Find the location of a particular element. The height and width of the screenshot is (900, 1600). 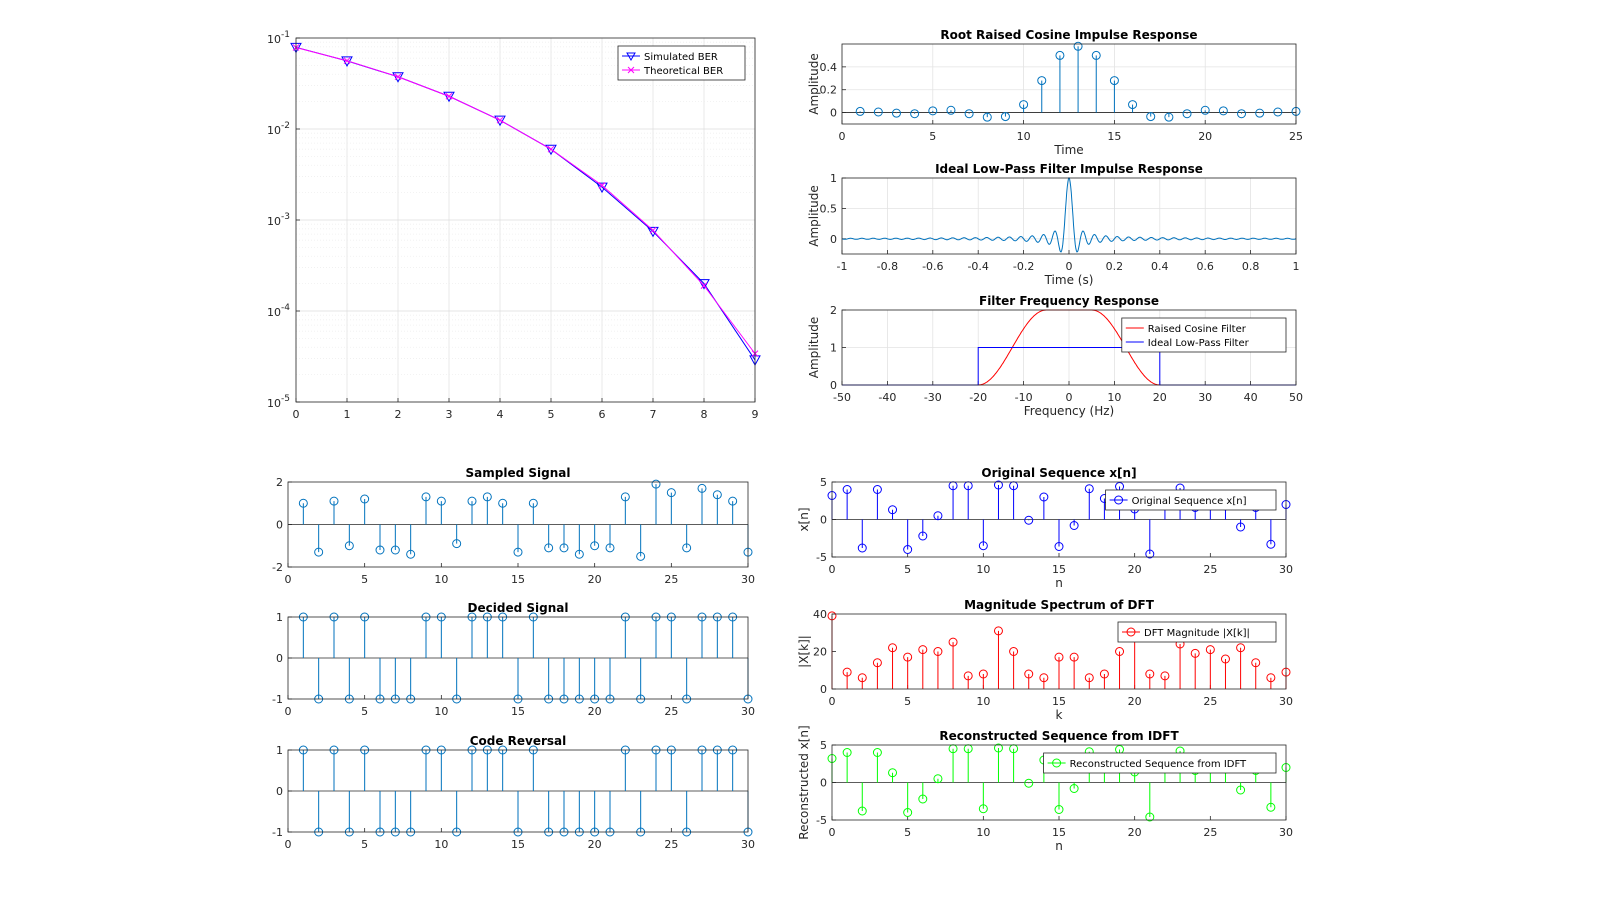

x-tick-label: -30 is located at coordinates (933, 397).